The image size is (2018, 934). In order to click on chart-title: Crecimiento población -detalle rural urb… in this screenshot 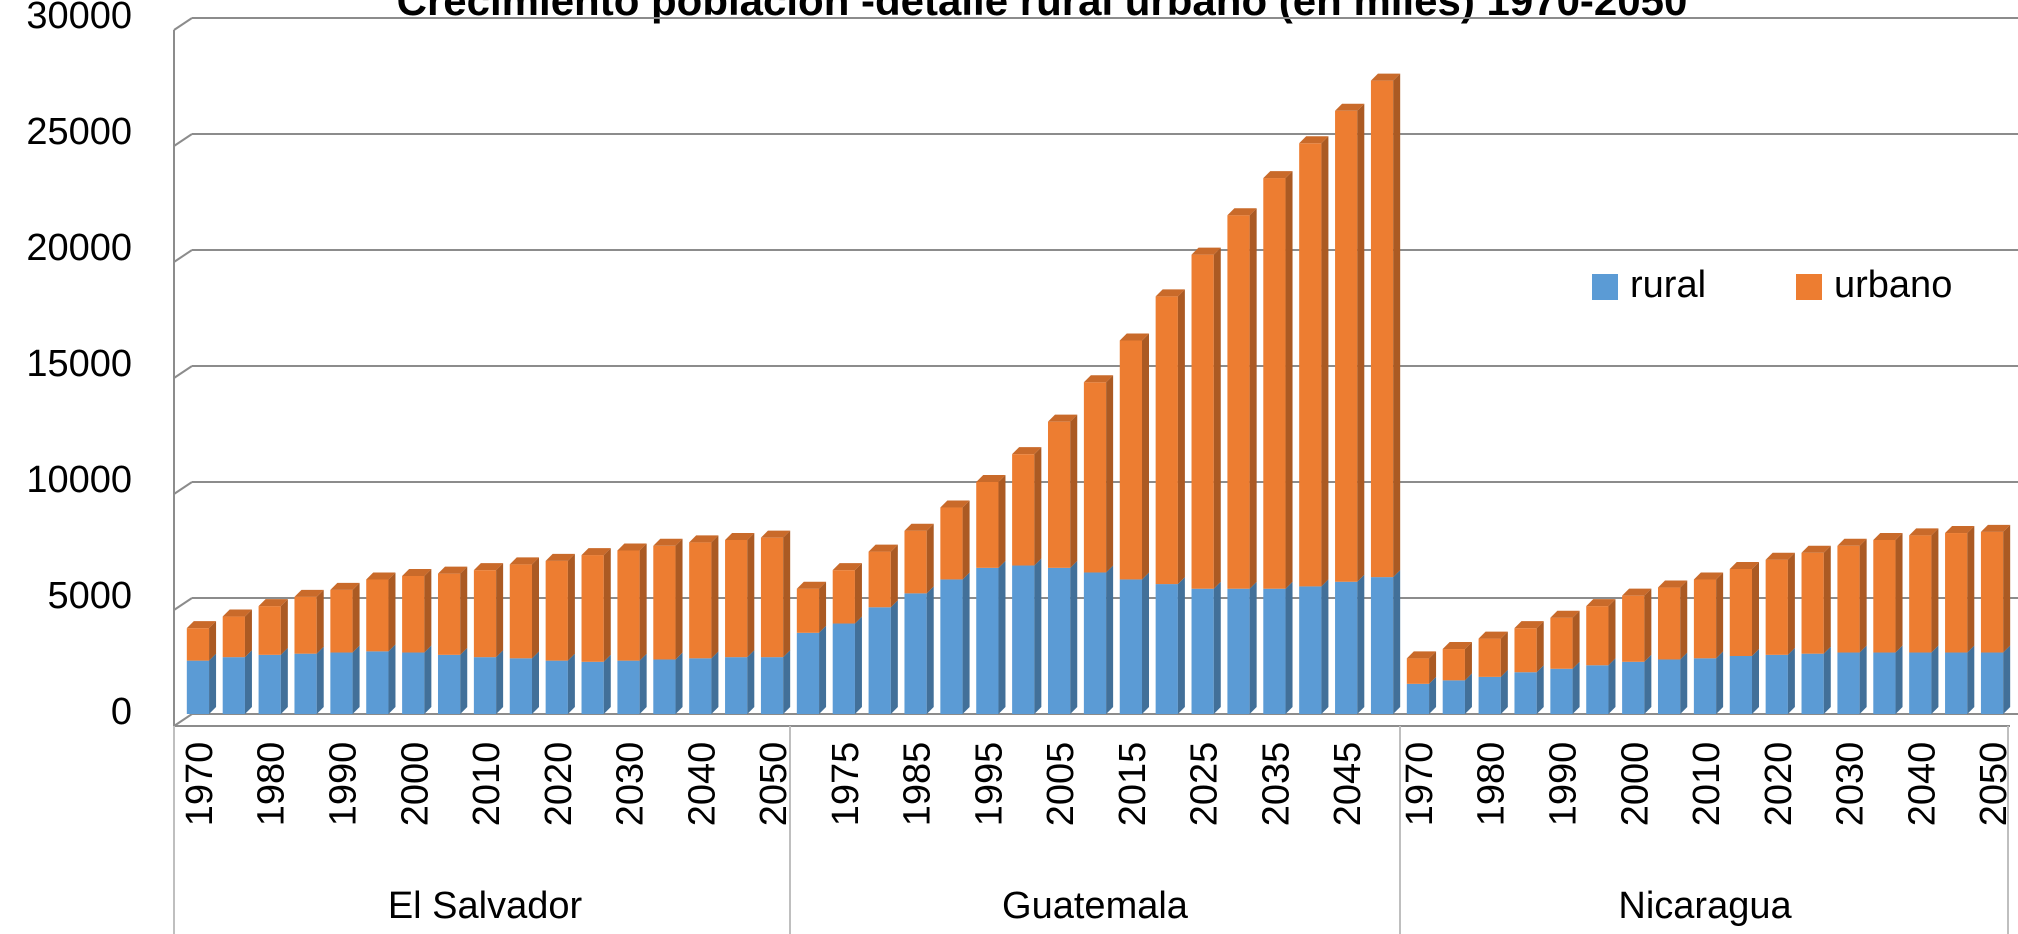, I will do `click(1042, 12)`.